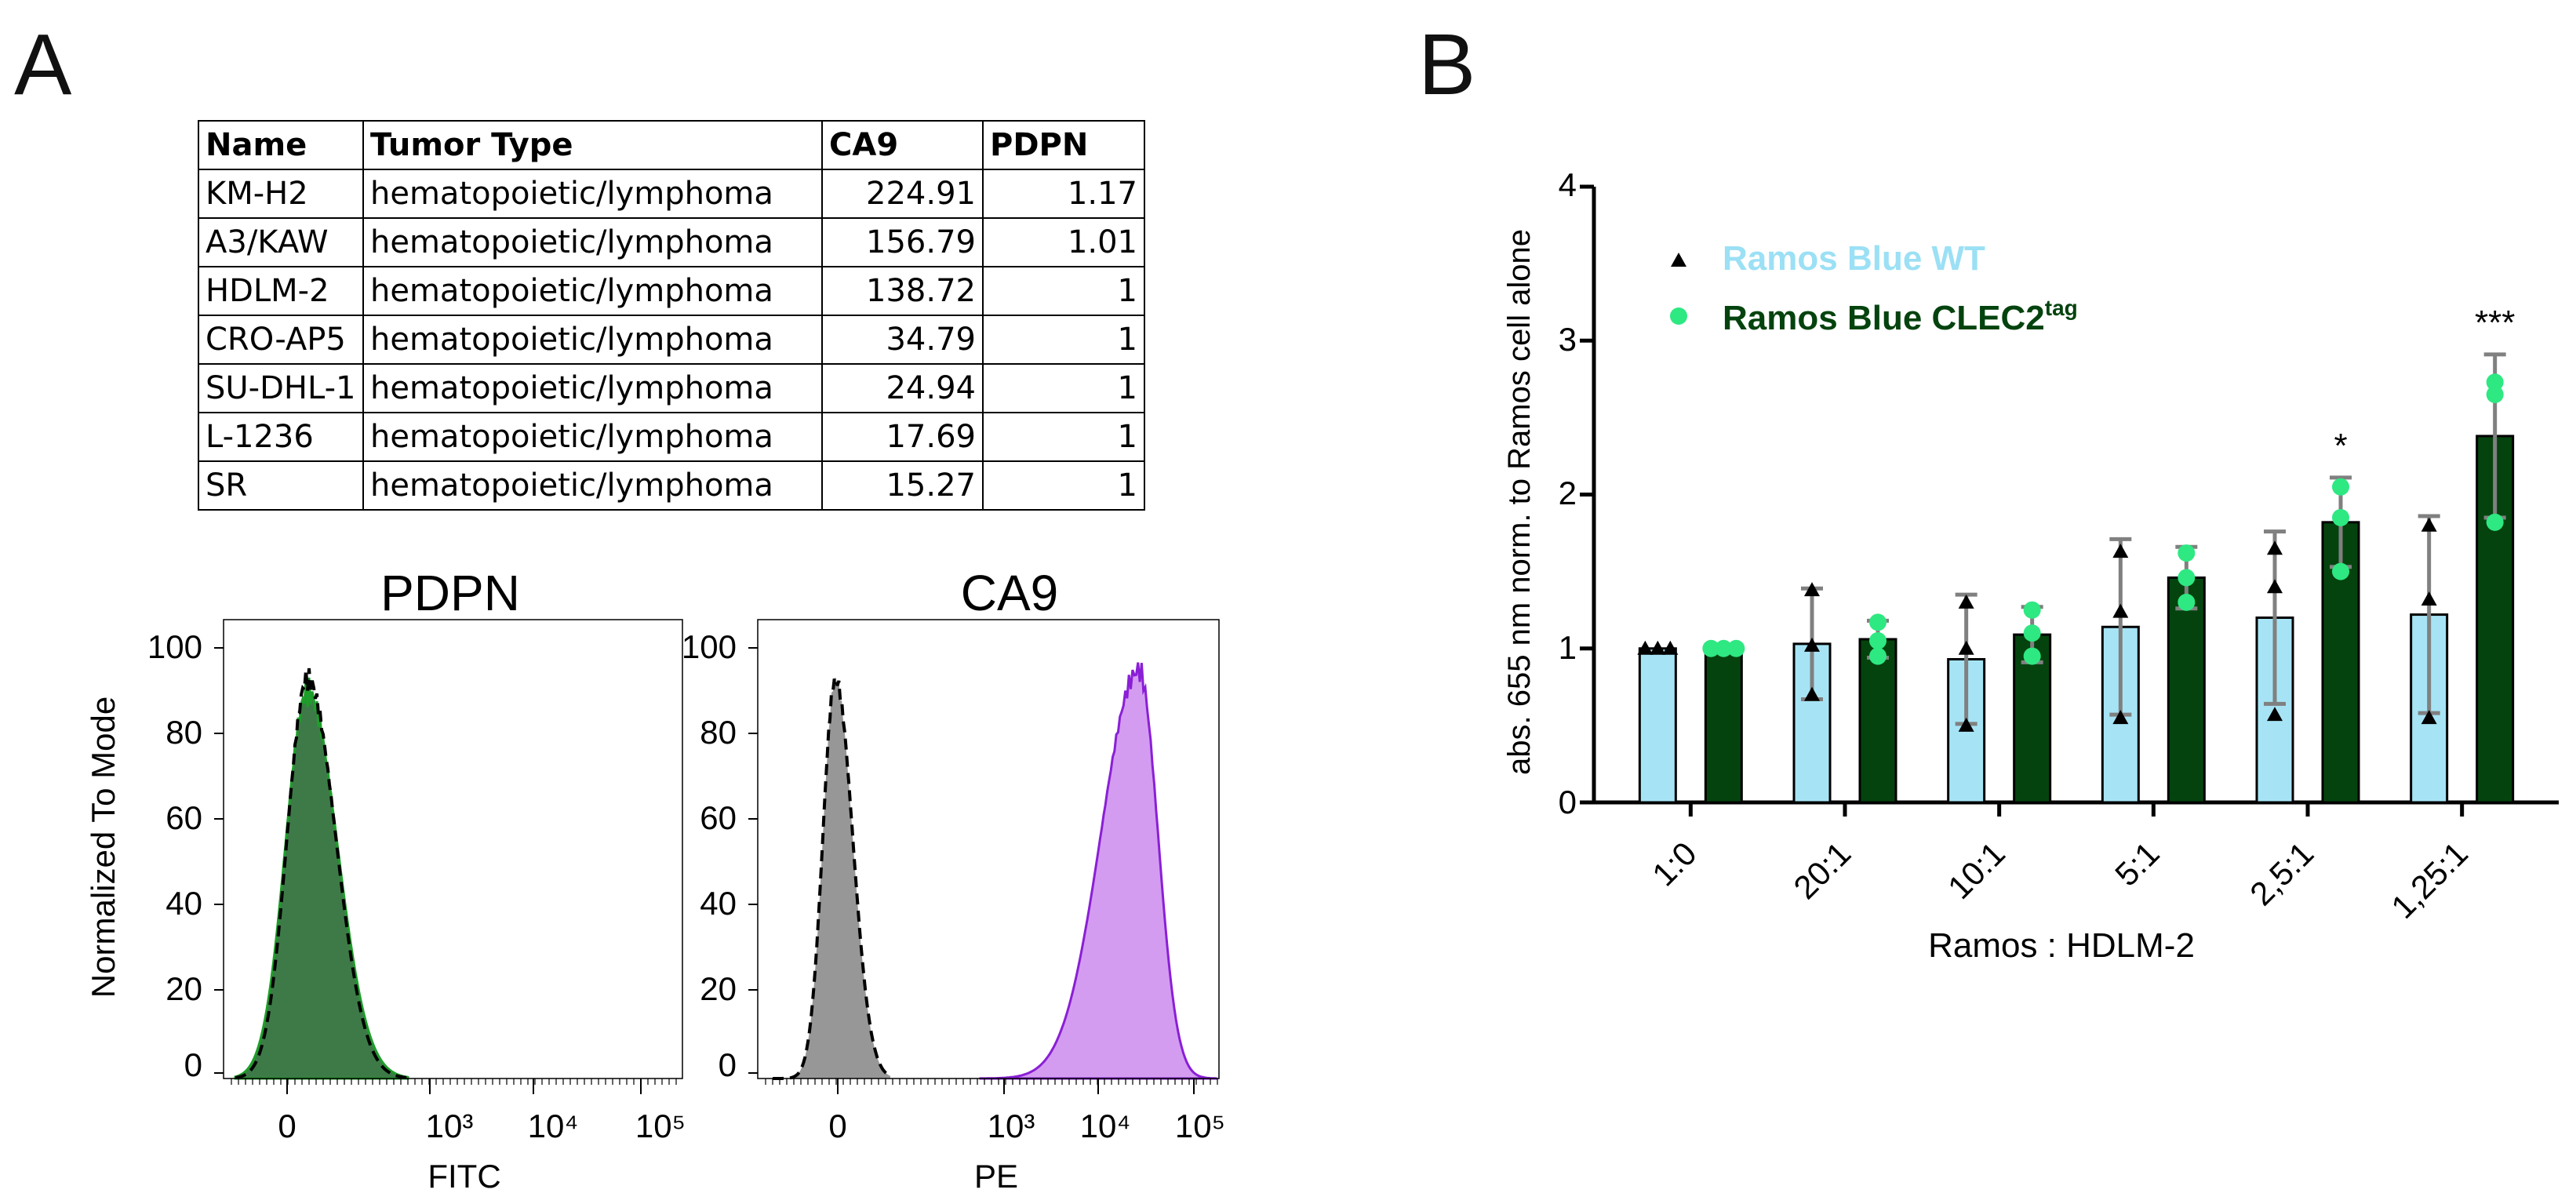 The width and height of the screenshot is (2576, 1204). I want to click on ca9-plot-frame, so click(988, 849).